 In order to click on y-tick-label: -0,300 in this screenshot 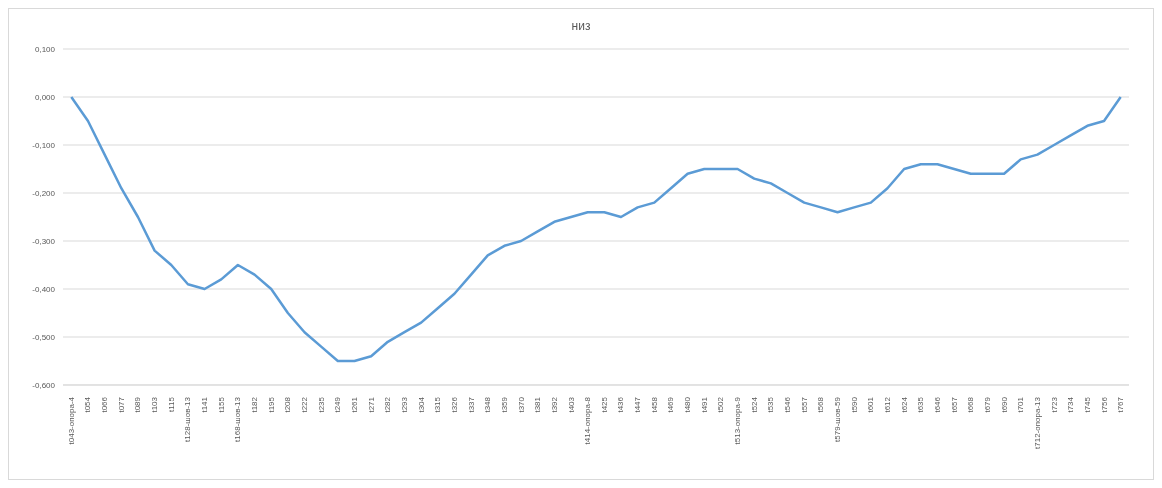, I will do `click(44, 241)`.